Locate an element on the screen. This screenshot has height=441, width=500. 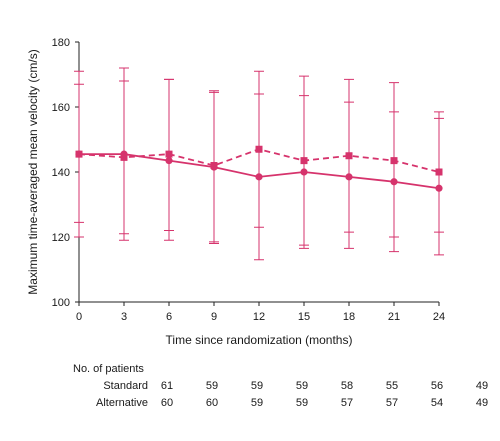
y-tick-label: 180 is located at coordinates (61, 43).